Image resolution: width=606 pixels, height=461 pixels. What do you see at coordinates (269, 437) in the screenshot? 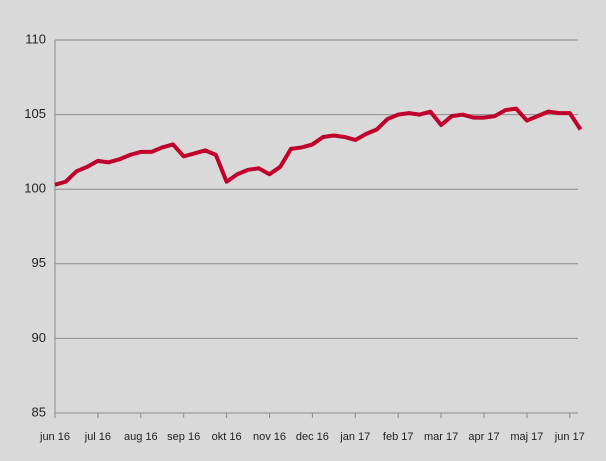
I see `x-tick-label: nov 16` at bounding box center [269, 437].